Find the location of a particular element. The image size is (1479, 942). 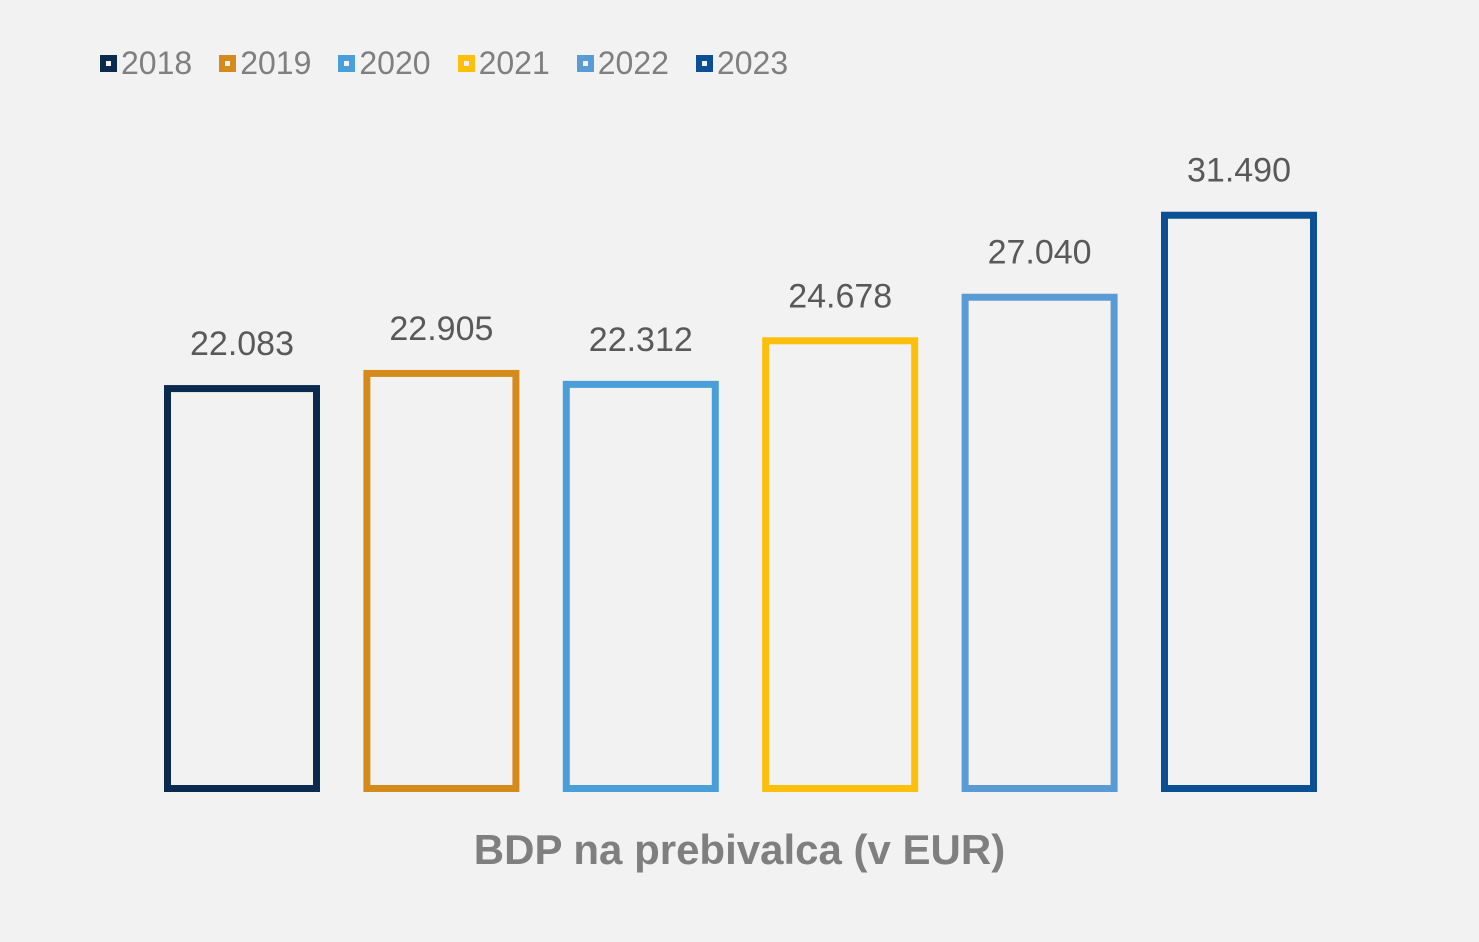

legend-item-2019: 2019 is located at coordinates (265, 63).